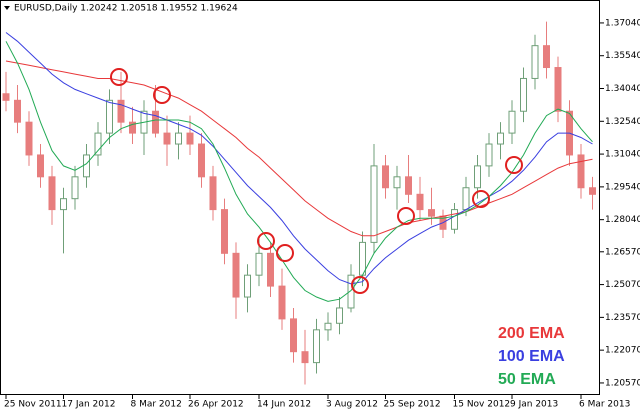 This screenshot has height=412, width=640. I want to click on y-tick-label: 1.35540, so click(622, 56).